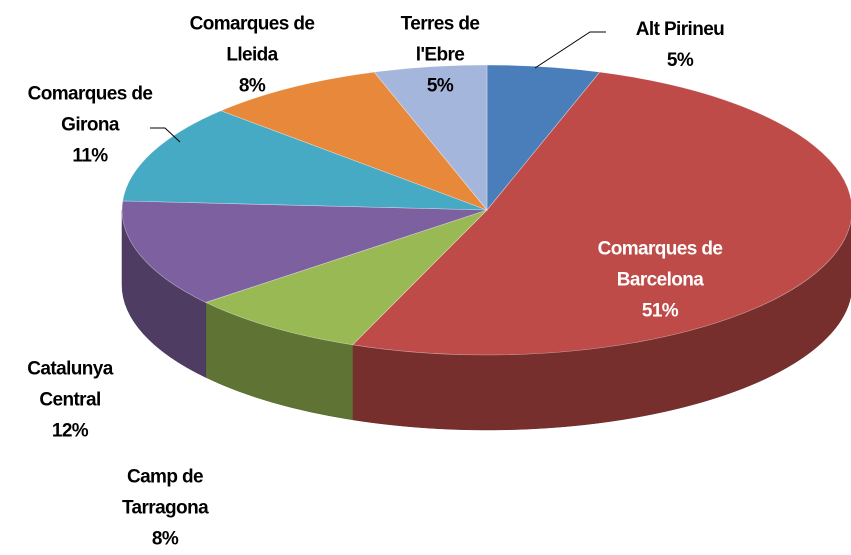  I want to click on slice-label: Terres de l'Ebre 5%, so click(440, 55).